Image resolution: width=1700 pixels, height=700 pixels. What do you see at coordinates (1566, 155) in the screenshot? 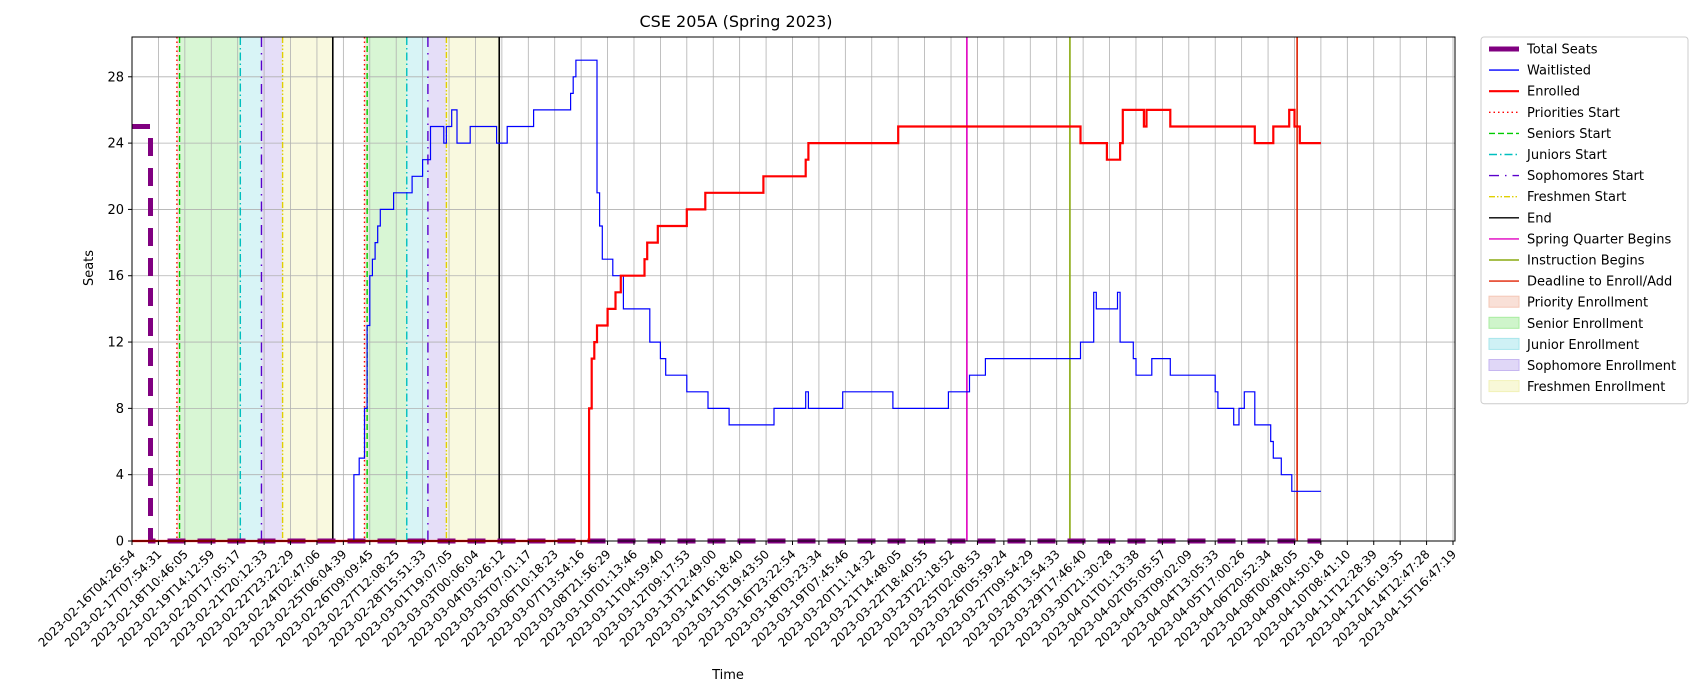
I see `legend-label: Juniors Start` at bounding box center [1566, 155].